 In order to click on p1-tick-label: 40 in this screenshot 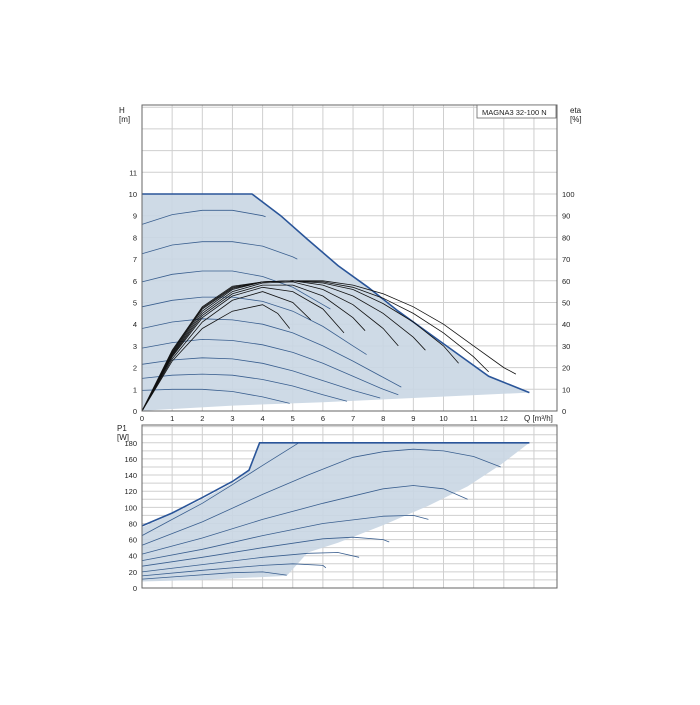, I will do `click(133, 556)`.